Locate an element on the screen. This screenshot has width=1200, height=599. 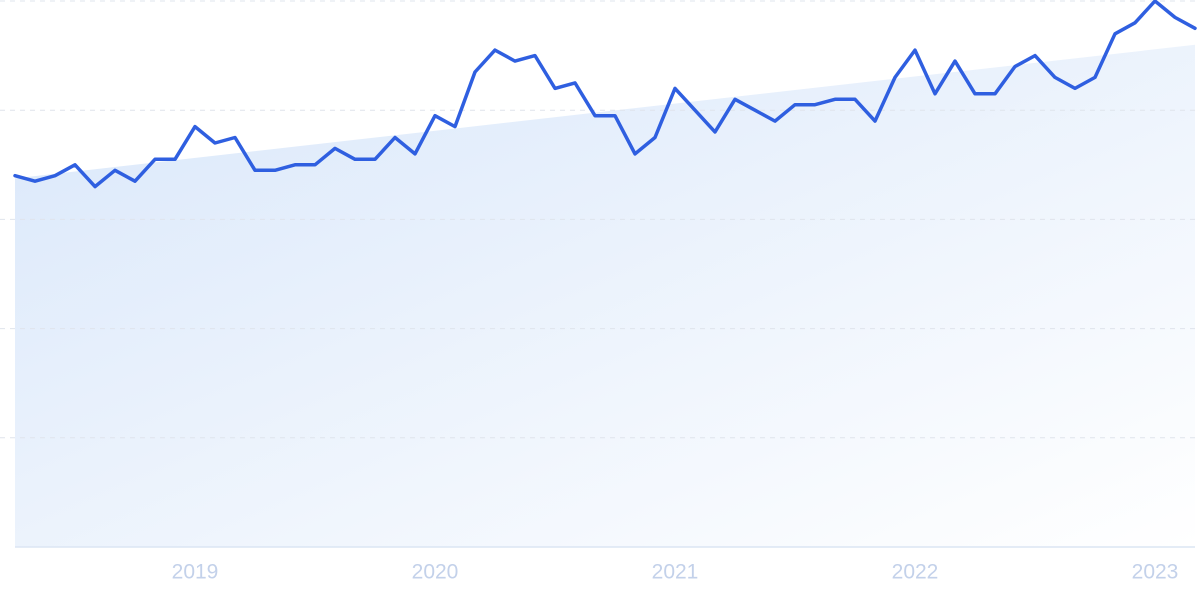
x-tick-label: 2022 is located at coordinates (915, 572).